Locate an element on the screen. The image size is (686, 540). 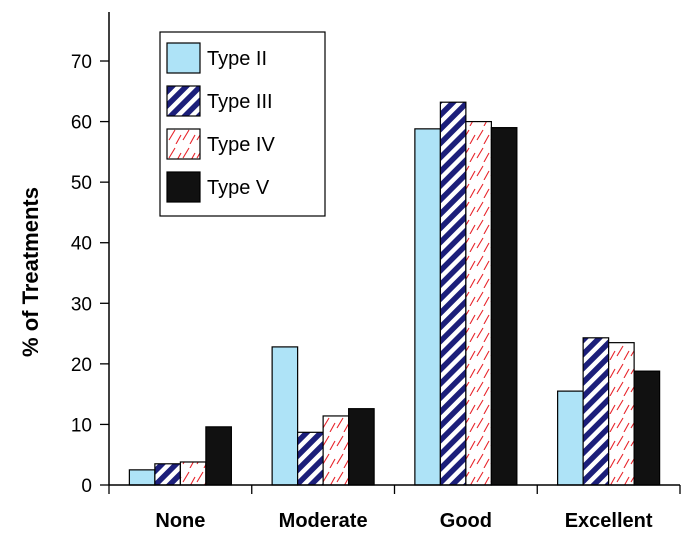
bar-type-ii-excellent is located at coordinates (570, 438).